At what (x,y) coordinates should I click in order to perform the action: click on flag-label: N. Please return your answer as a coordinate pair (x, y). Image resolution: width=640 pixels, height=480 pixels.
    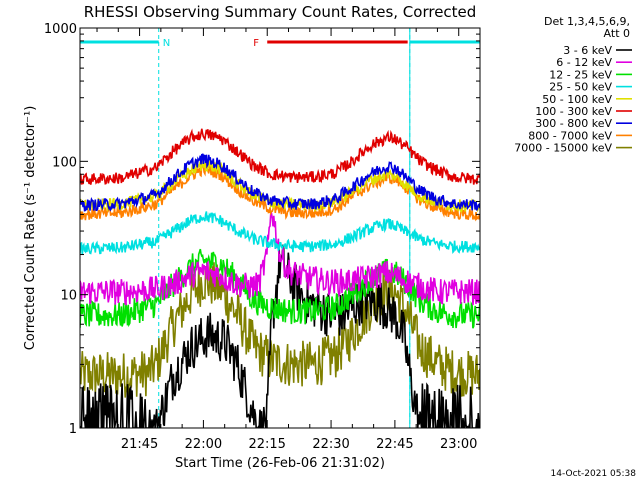
    Looking at the image, I should click on (166, 43).